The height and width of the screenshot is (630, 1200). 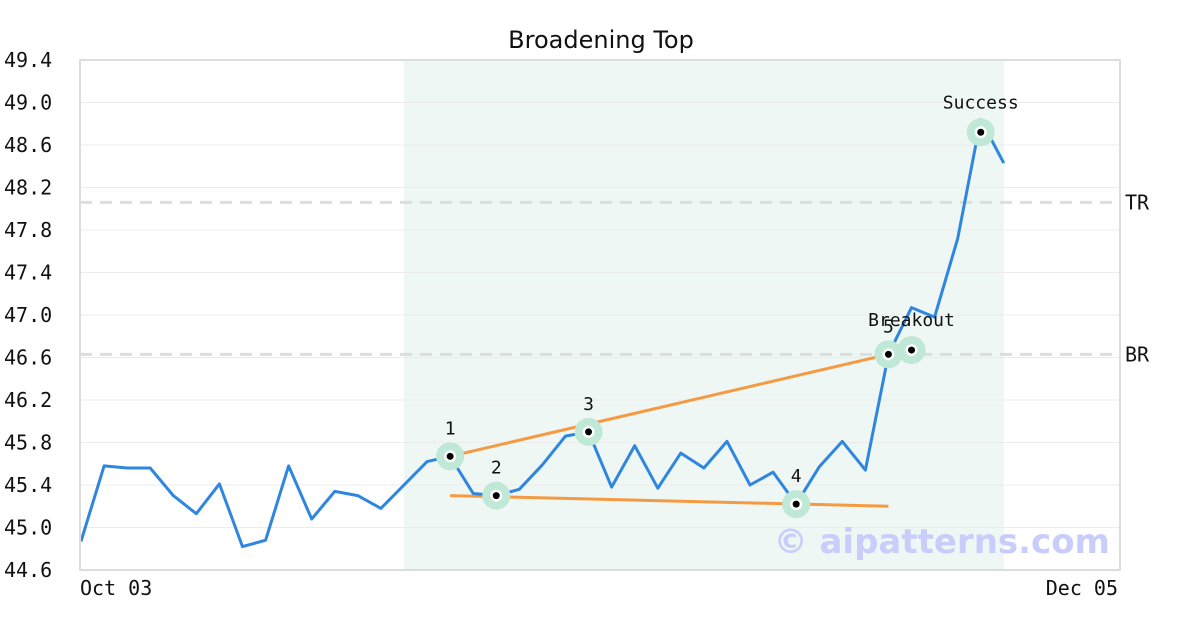 I want to click on y-tick-label: 45.0, so click(x=28, y=528).